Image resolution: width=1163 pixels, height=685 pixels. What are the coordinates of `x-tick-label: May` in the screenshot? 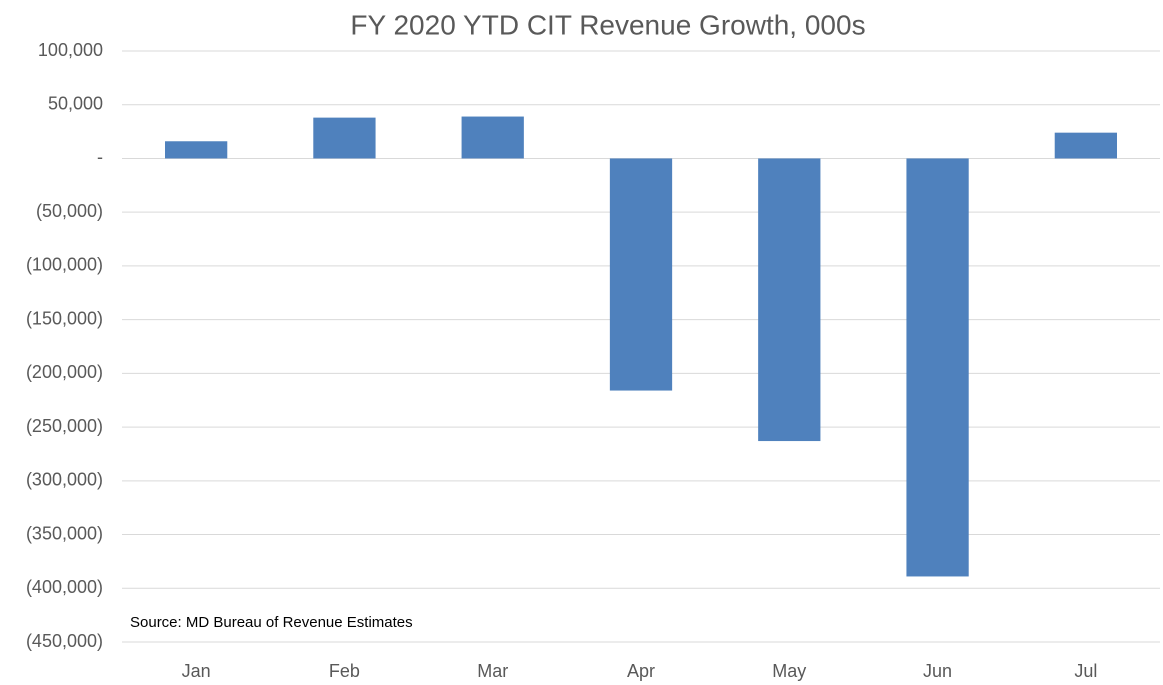 It's located at (789, 671).